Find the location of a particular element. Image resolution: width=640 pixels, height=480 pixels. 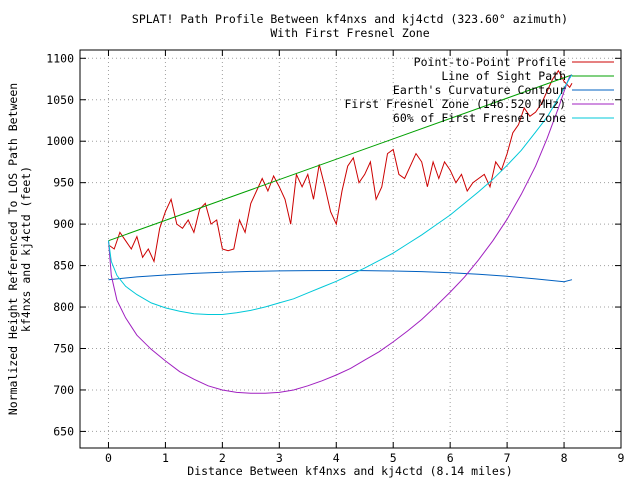

x-tick-label: 3 is located at coordinates (279, 458).